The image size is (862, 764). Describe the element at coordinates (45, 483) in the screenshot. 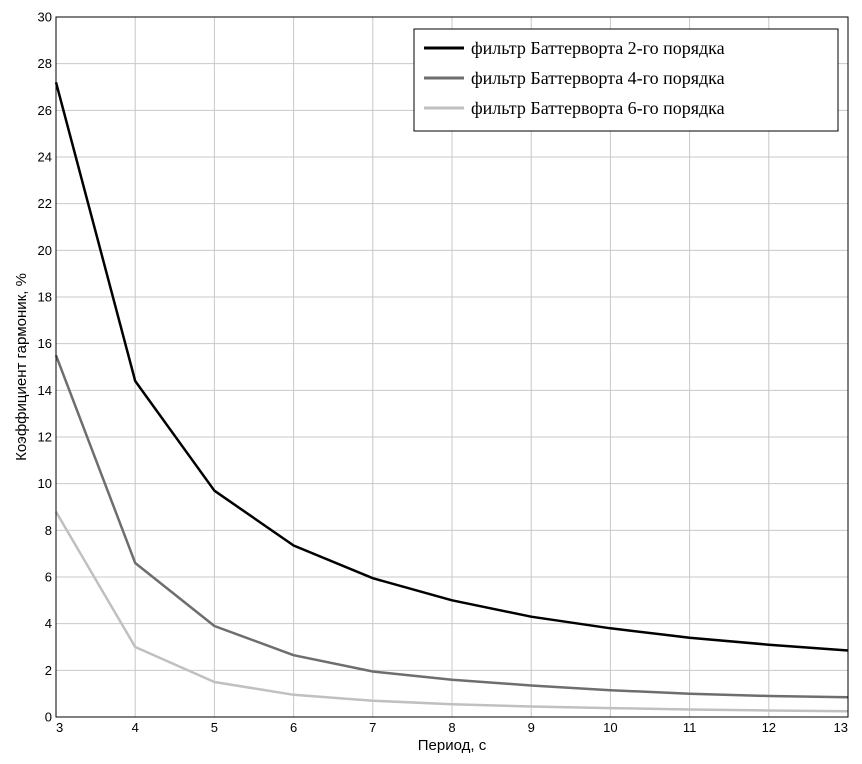

I see `y-tick-label: 10` at that location.